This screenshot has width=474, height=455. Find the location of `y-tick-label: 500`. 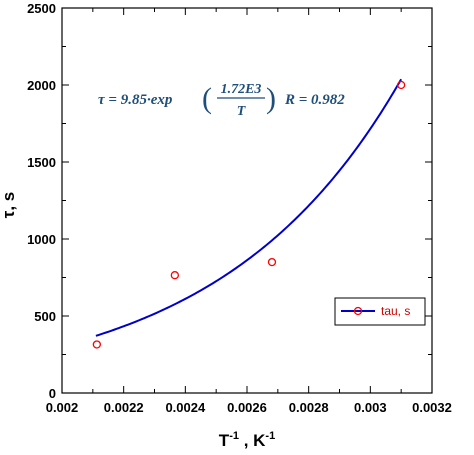

y-tick-label: 500 is located at coordinates (45, 316).